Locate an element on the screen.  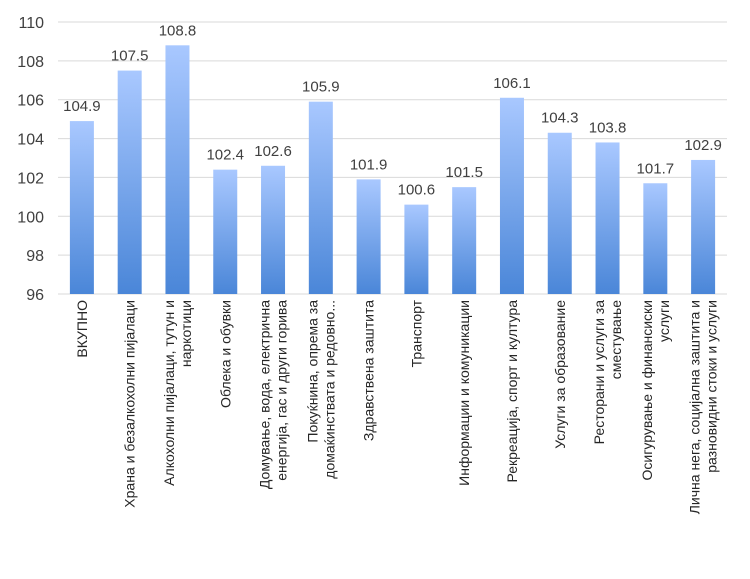
category-label-line: услуги is located at coordinates (664, 321).